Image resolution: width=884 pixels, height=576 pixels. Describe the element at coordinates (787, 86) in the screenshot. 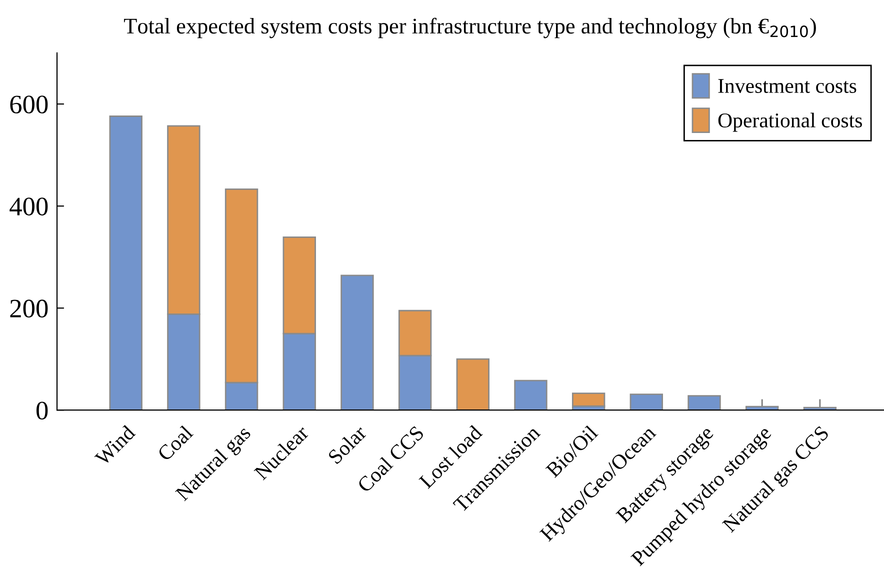

I see `legend-label: Investment costs` at that location.